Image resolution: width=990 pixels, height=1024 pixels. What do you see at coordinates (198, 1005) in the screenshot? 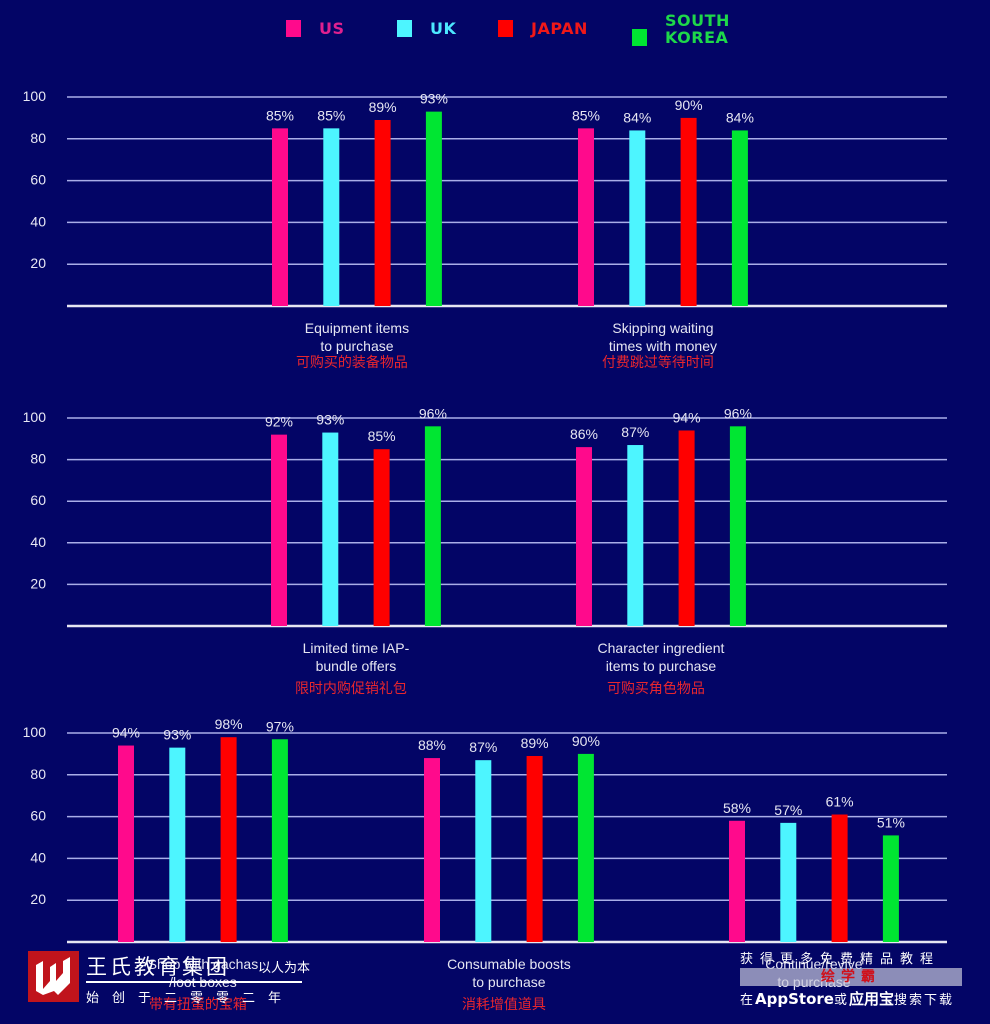
I see `category-label-zh: 带有扭蛋的宝箱` at bounding box center [198, 1005].